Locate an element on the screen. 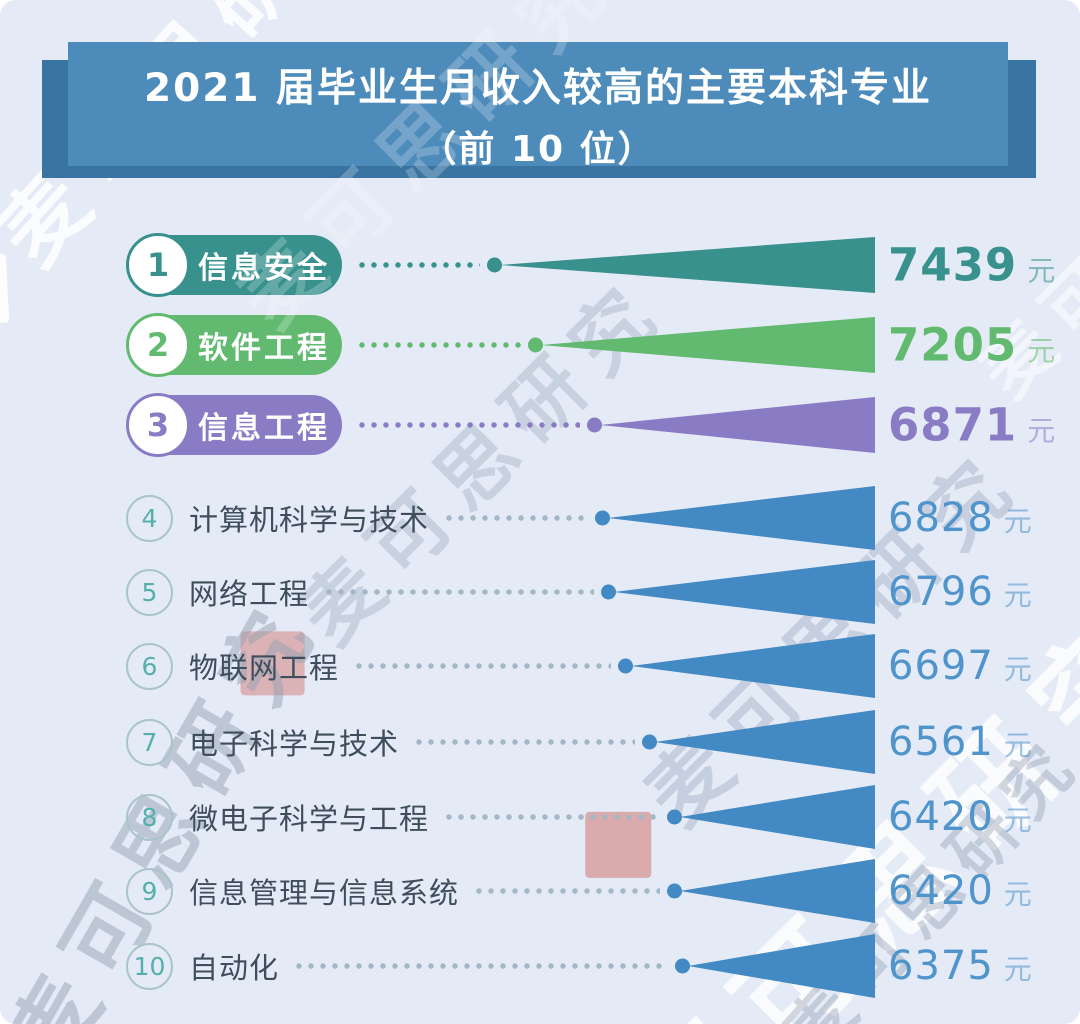 The width and height of the screenshot is (1080, 1024). value-number: 6697 is located at coordinates (941, 666).